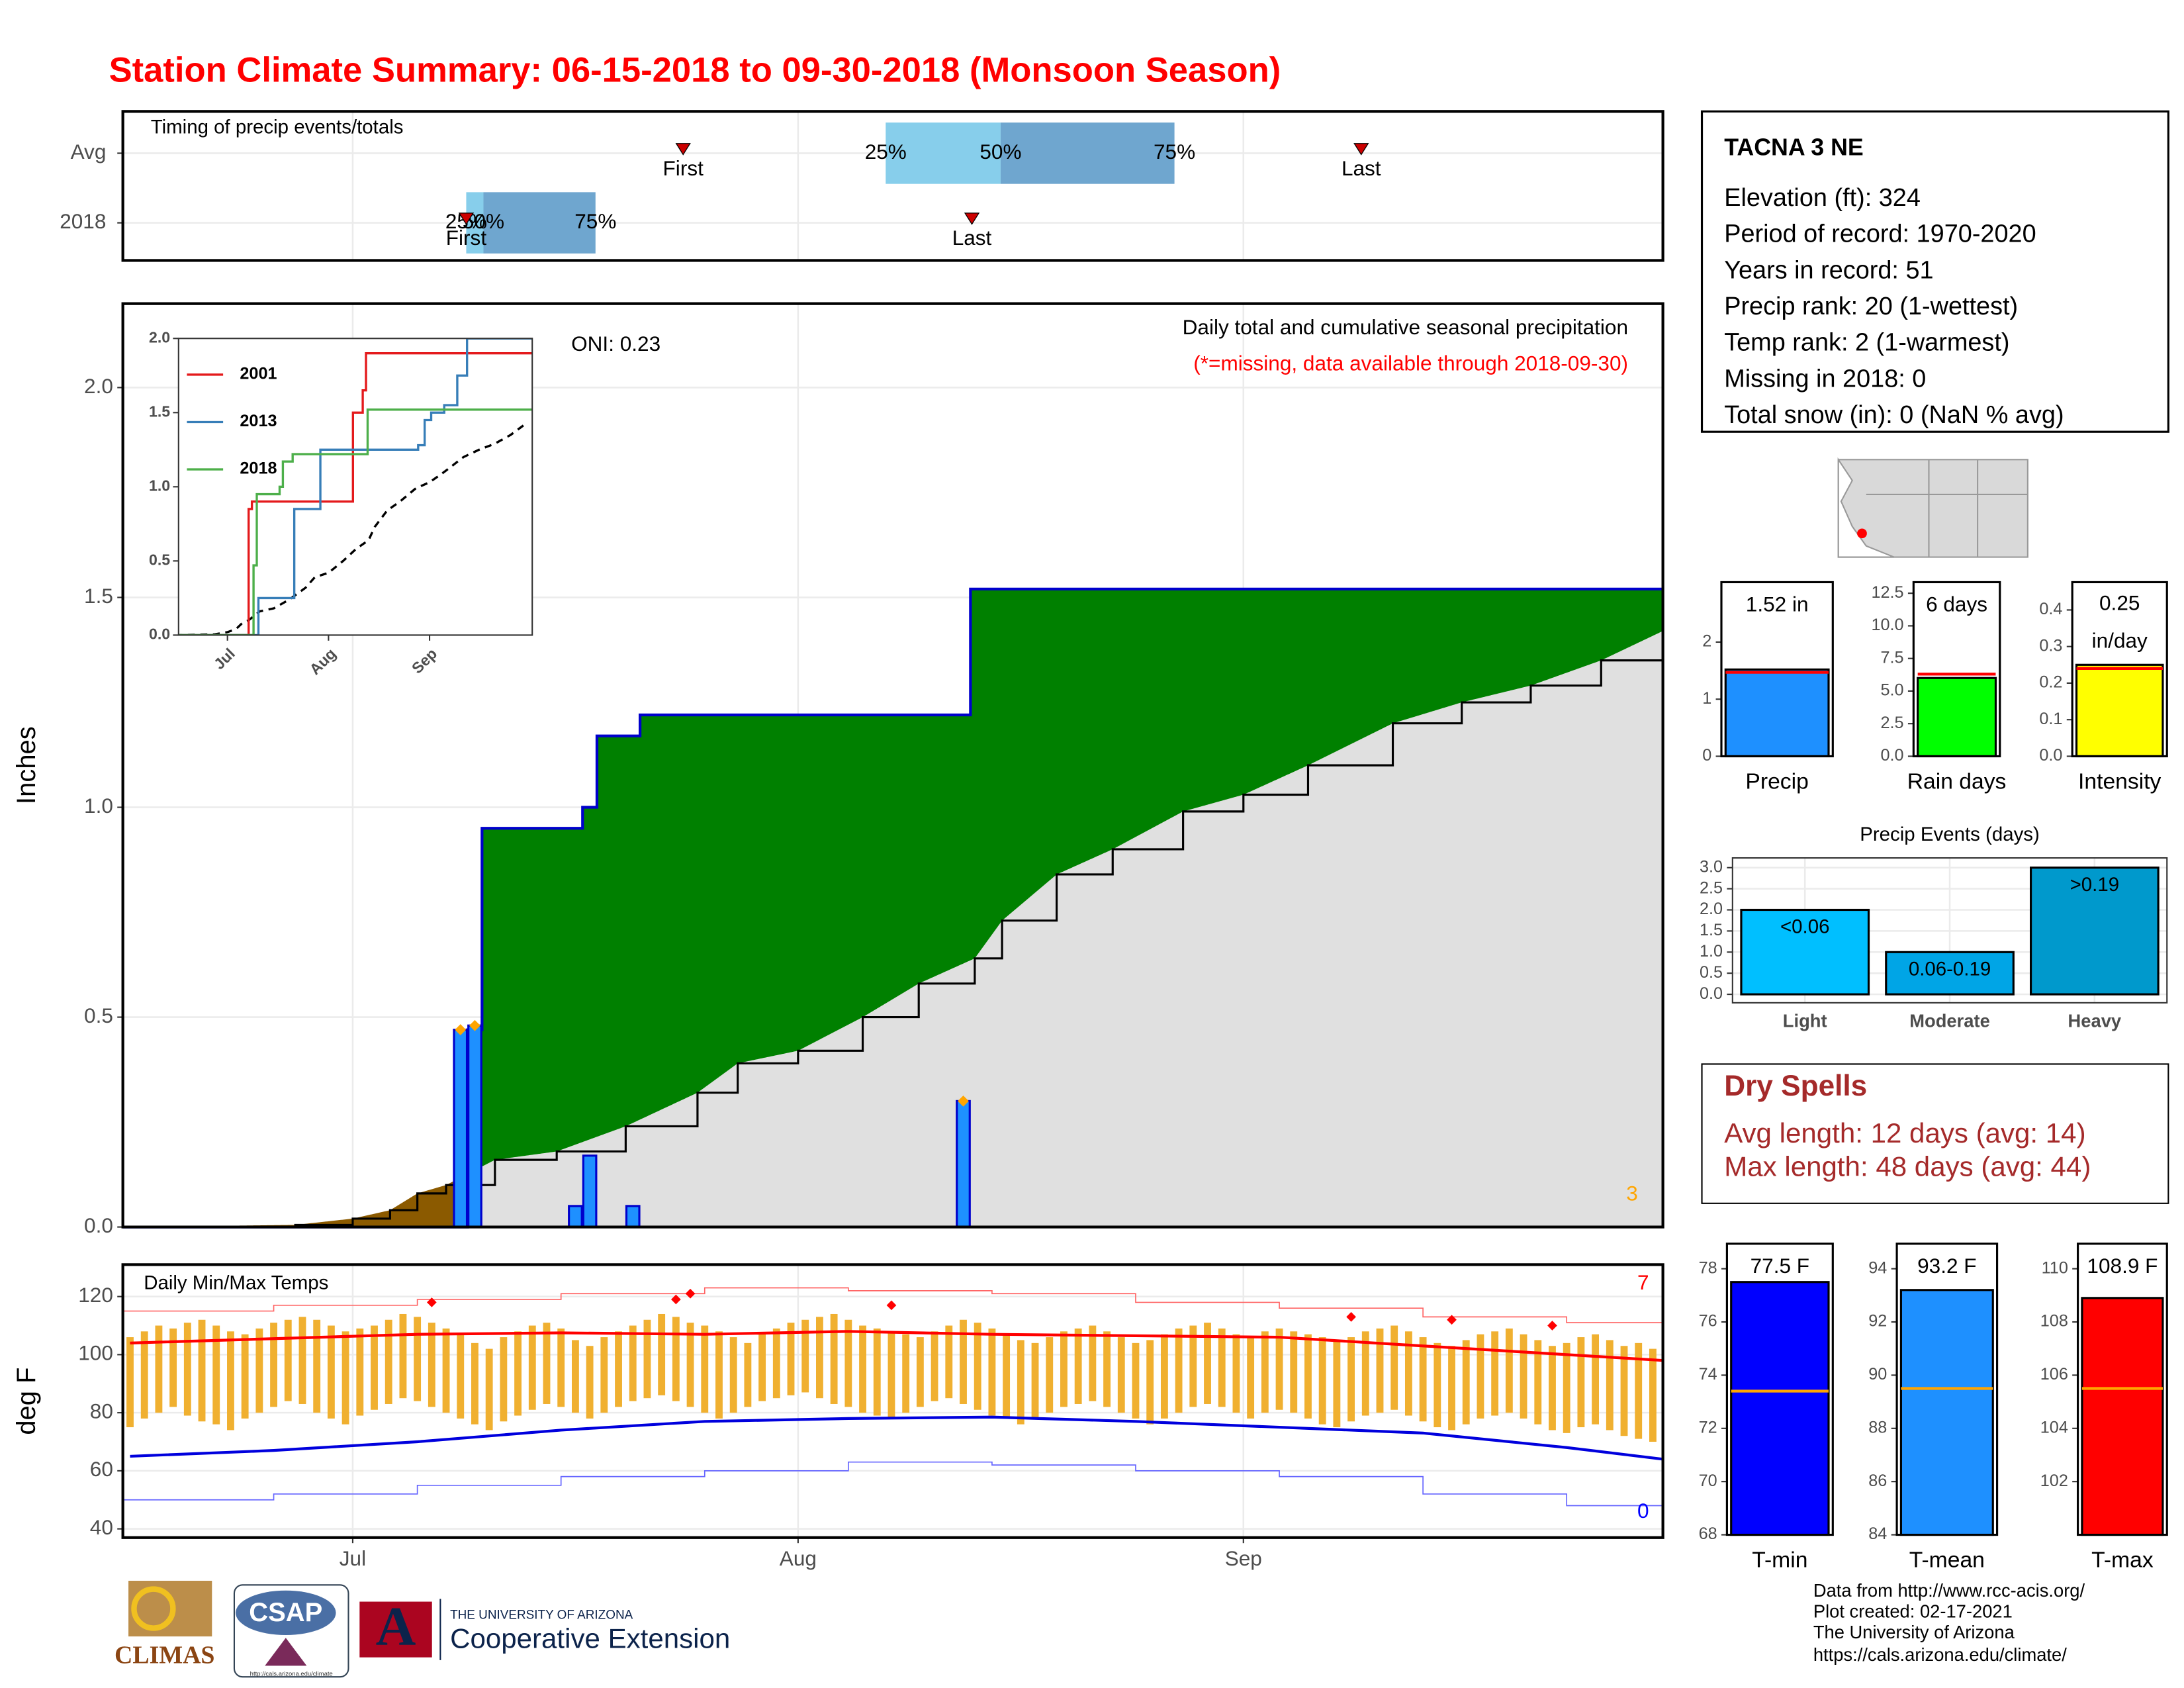  What do you see at coordinates (83, 221) in the screenshot?
I see `row-label: 2018` at bounding box center [83, 221].